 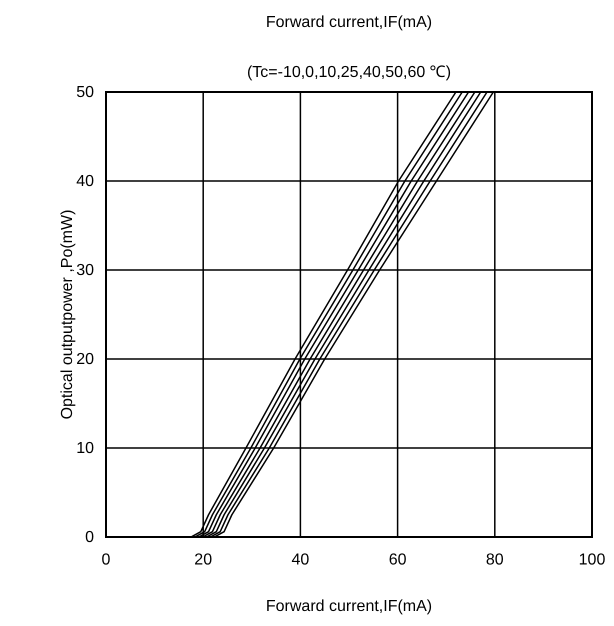 What do you see at coordinates (592, 559) in the screenshot?
I see `x-tick-label: 100` at bounding box center [592, 559].